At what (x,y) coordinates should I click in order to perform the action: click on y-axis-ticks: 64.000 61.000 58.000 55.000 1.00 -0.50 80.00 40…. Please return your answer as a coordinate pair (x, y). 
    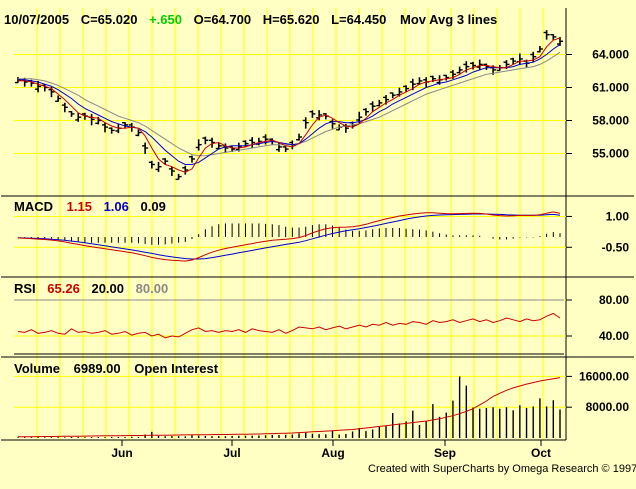
    Looking at the image, I should click on (598, 231).